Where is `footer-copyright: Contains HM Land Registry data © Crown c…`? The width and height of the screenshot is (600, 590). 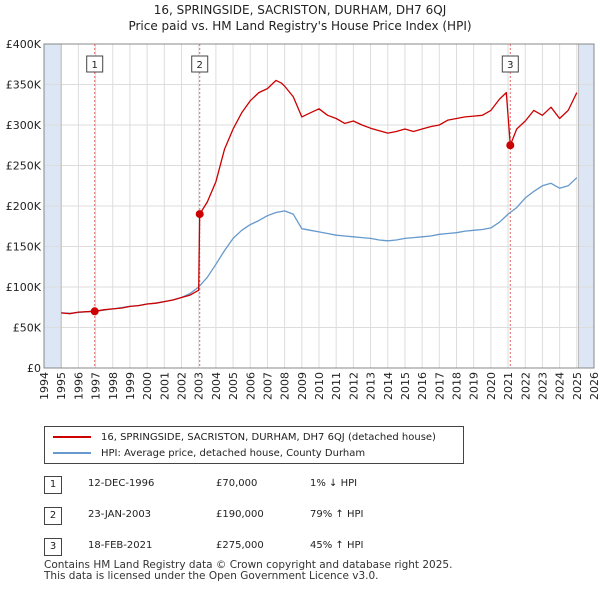 footer-copyright: Contains HM Land Registry data © Crown c… is located at coordinates (248, 565).